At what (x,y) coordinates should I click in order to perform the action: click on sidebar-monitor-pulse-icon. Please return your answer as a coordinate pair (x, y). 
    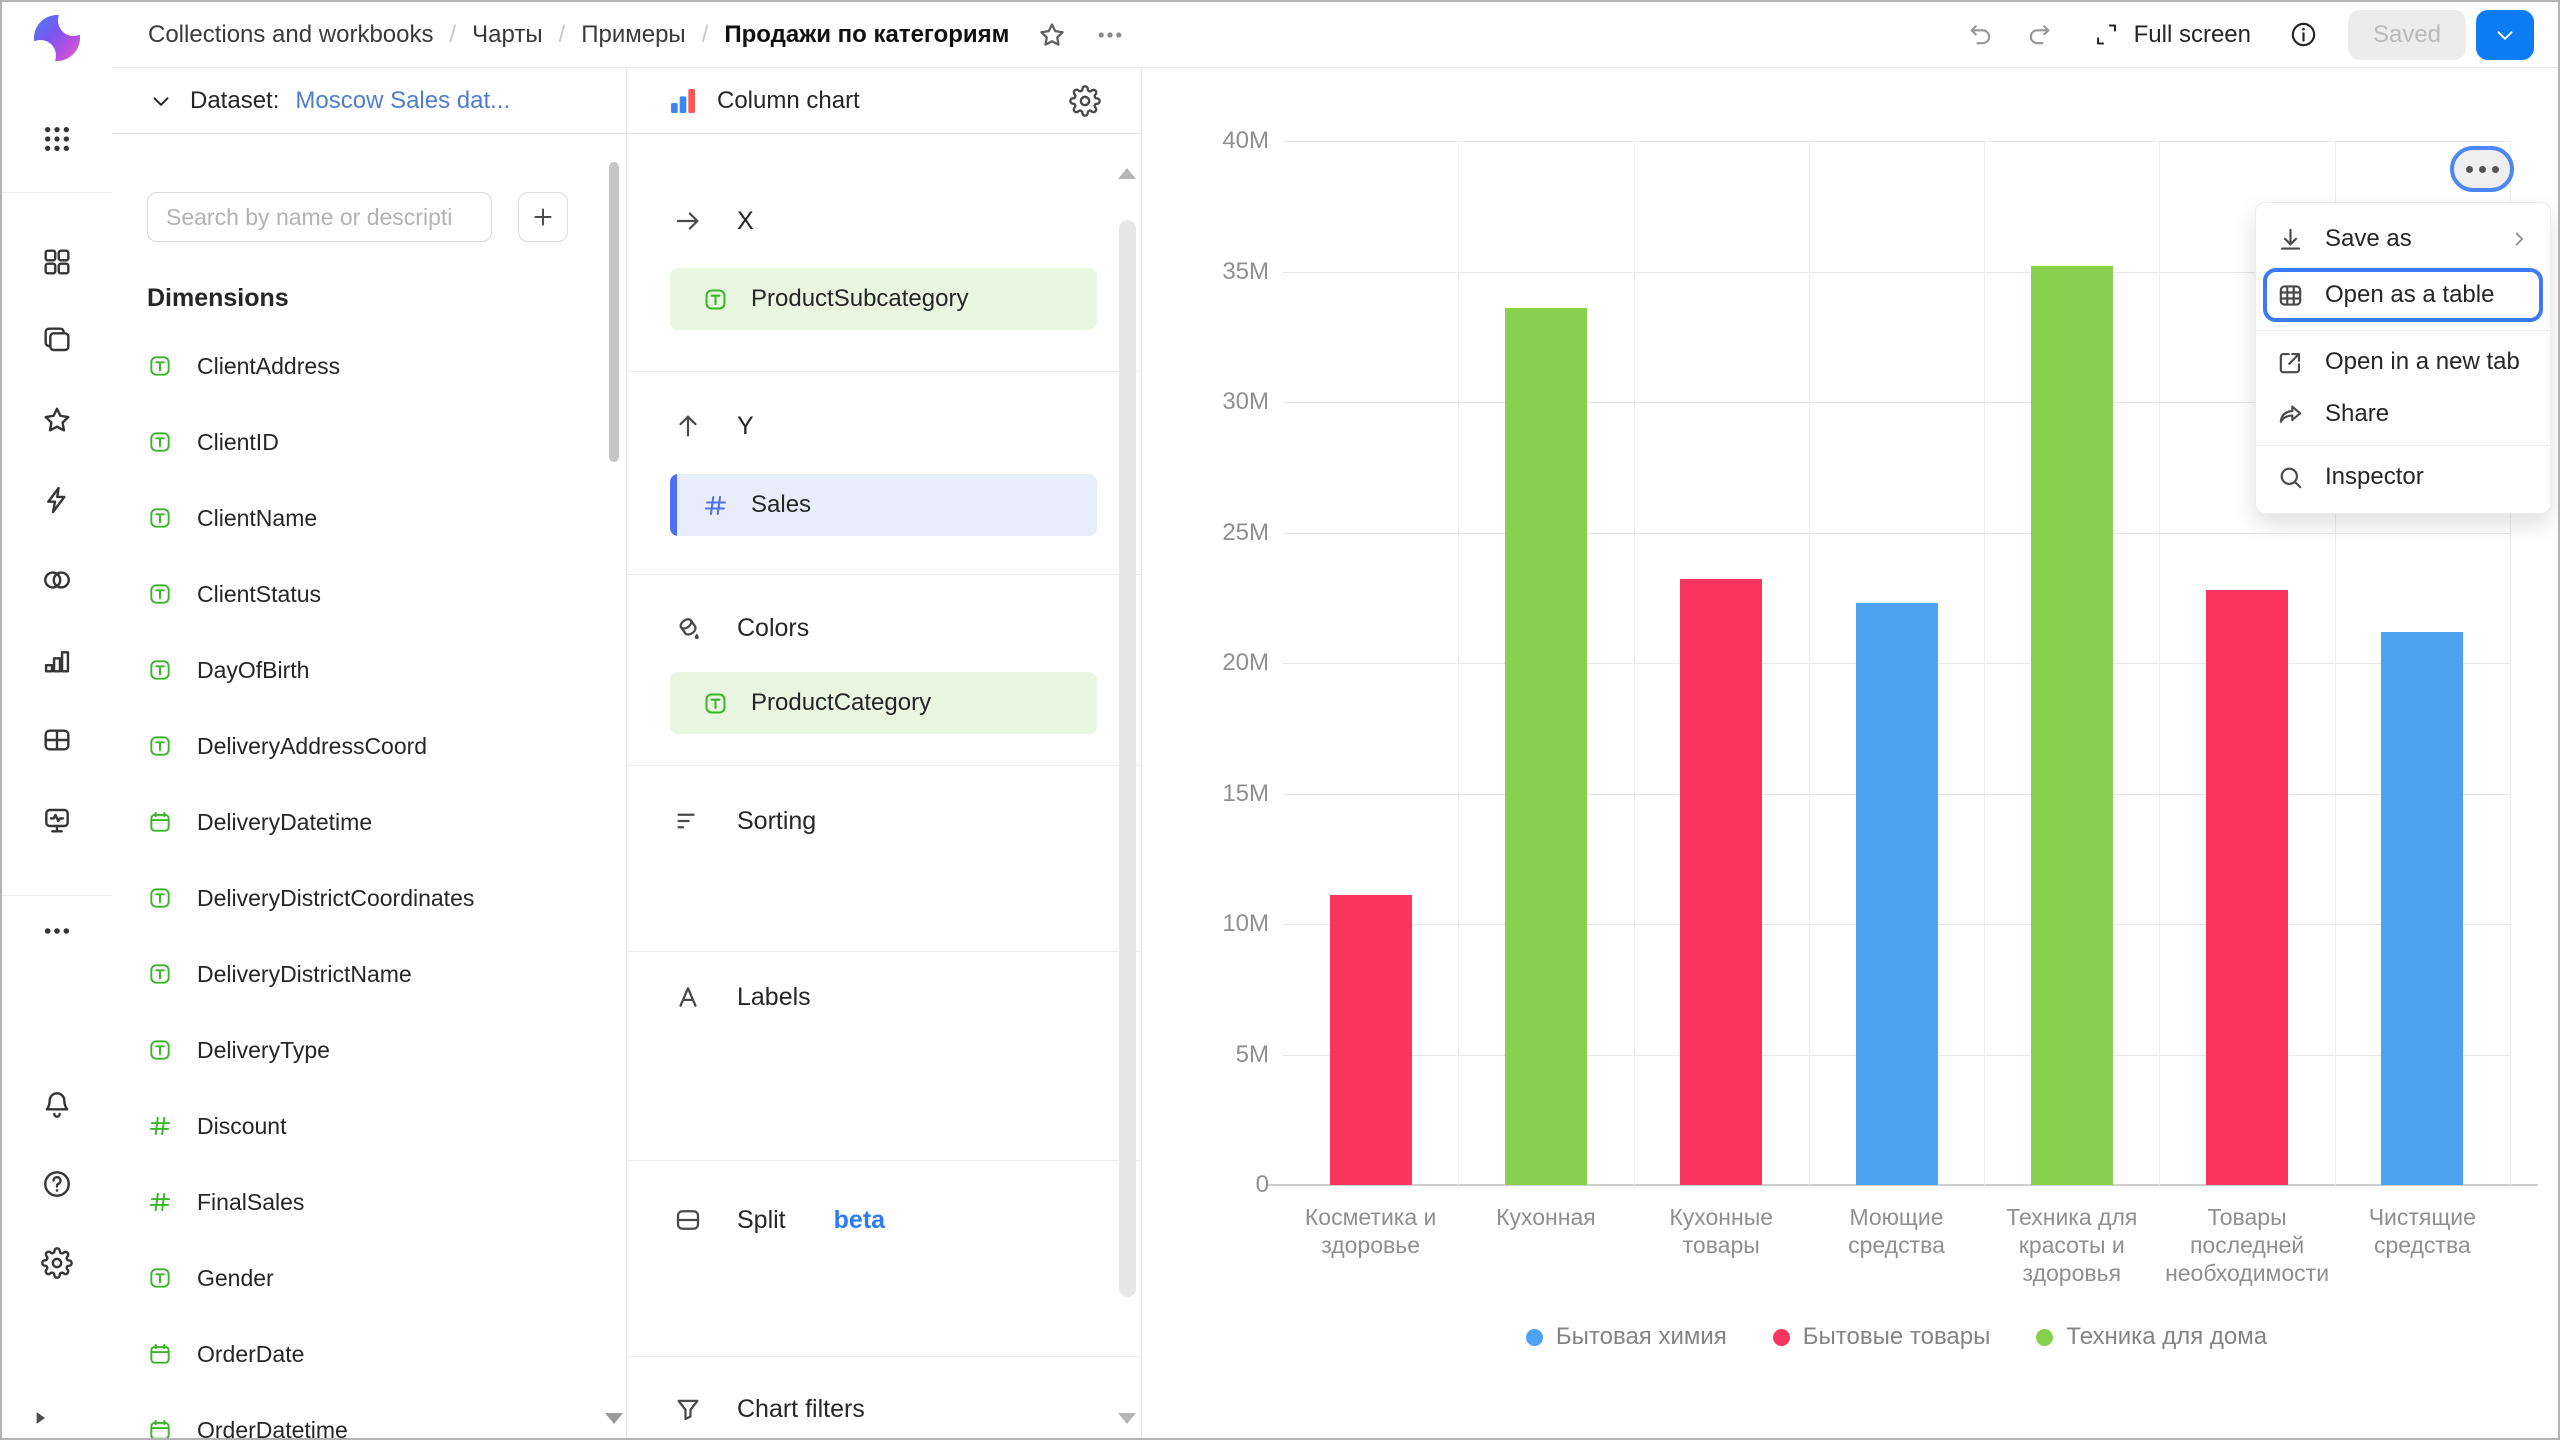
    Looking at the image, I should click on (57, 820).